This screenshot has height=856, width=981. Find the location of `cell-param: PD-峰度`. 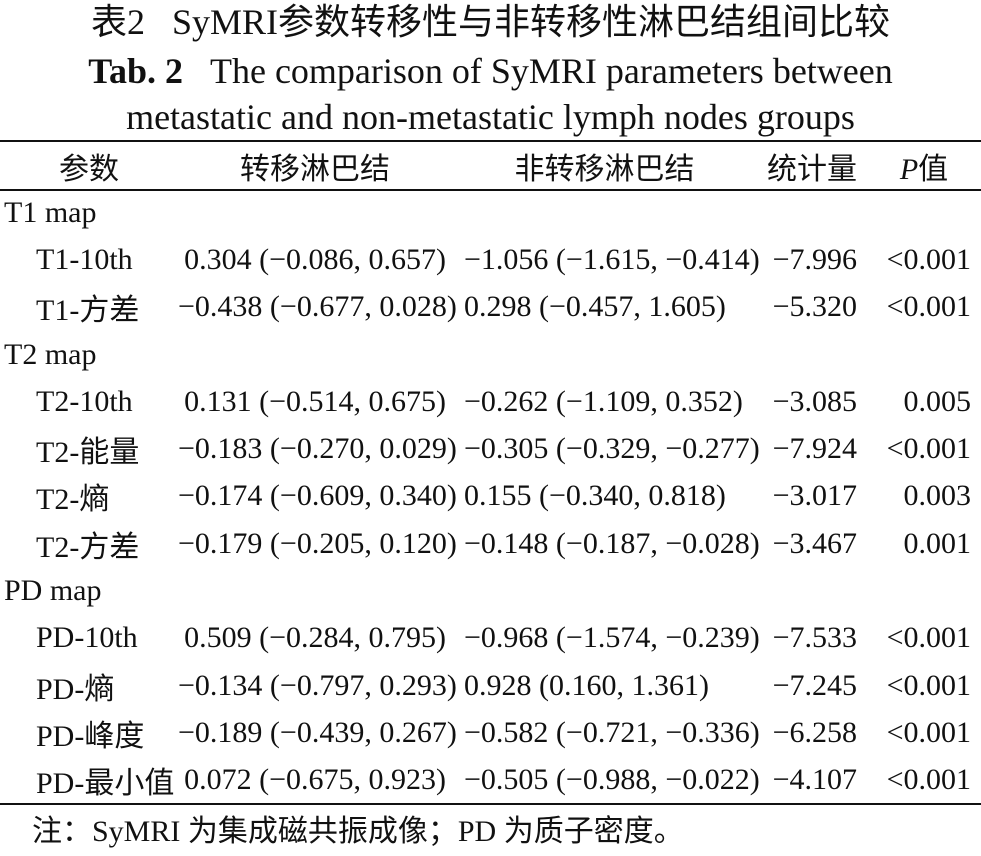

cell-param: PD-峰度 is located at coordinates (90, 736).